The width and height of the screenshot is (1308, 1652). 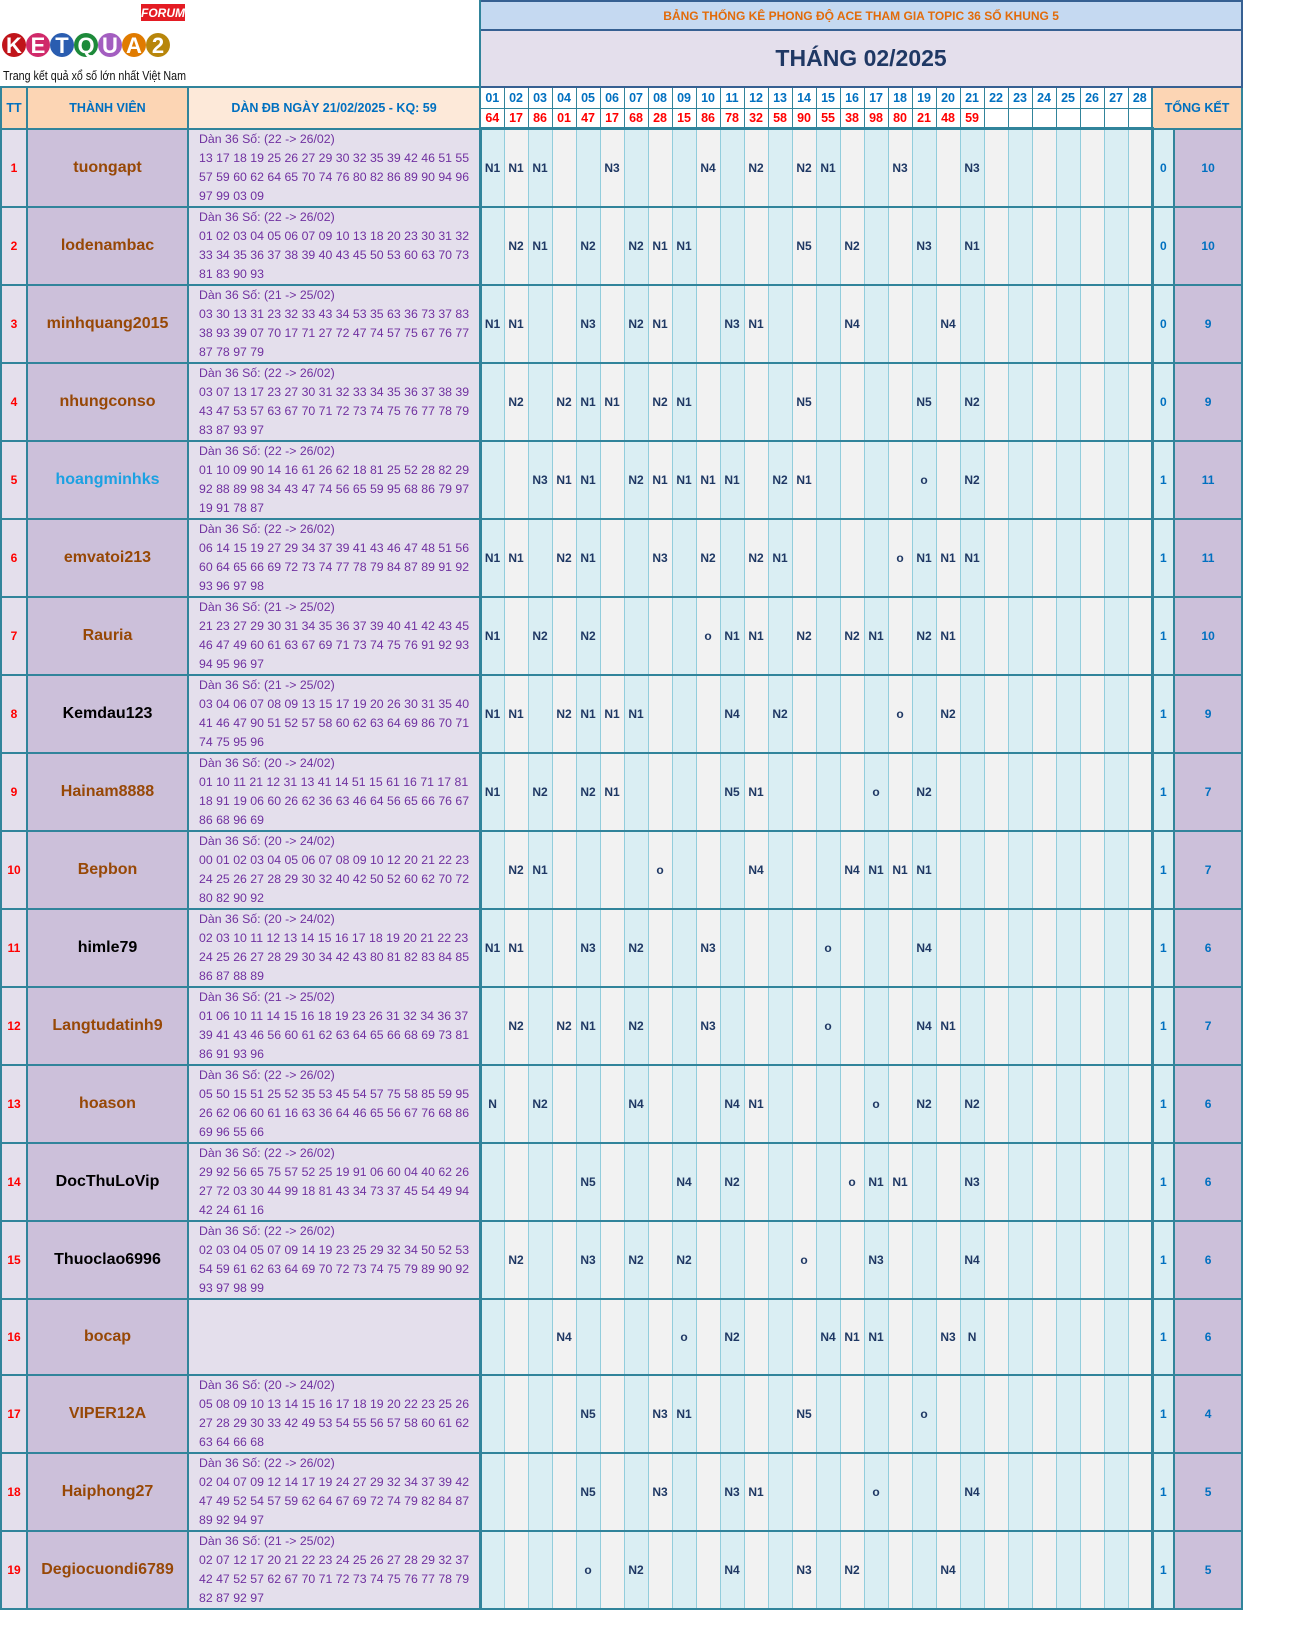 What do you see at coordinates (107, 557) in the screenshot?
I see `member-name: emvatoi213` at bounding box center [107, 557].